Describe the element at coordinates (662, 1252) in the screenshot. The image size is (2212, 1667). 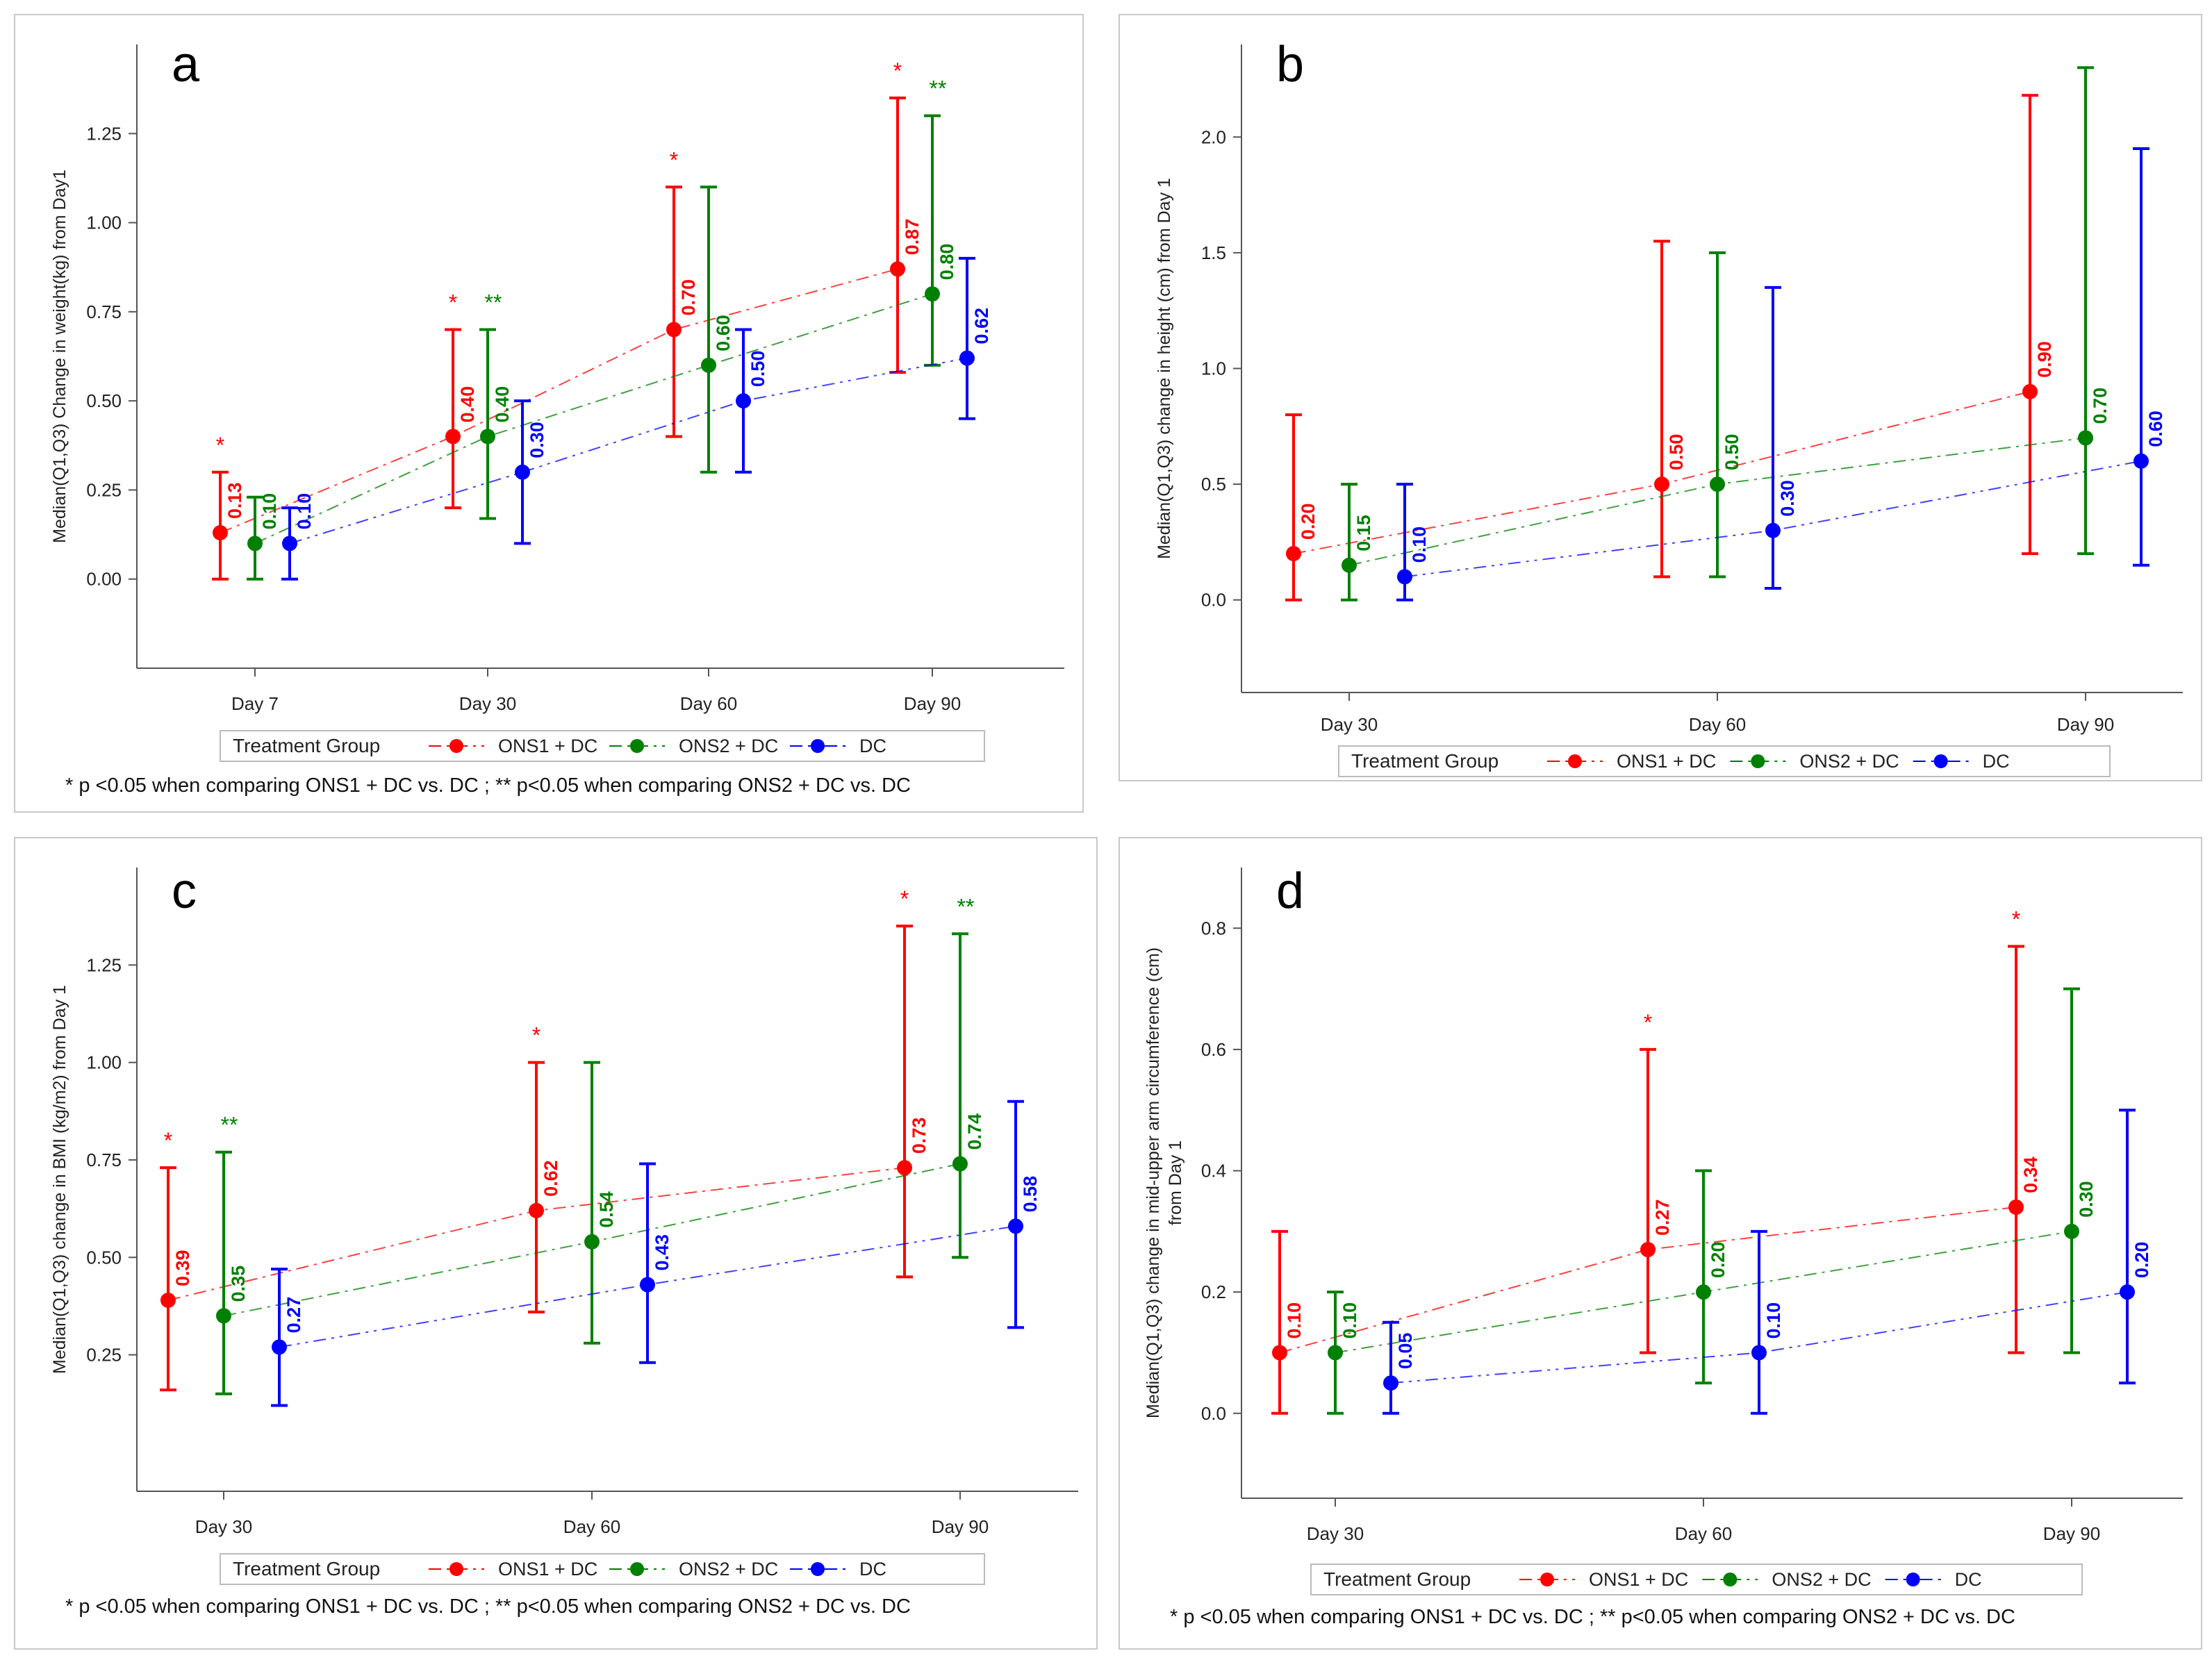
I see `data-label: 0.43` at that location.